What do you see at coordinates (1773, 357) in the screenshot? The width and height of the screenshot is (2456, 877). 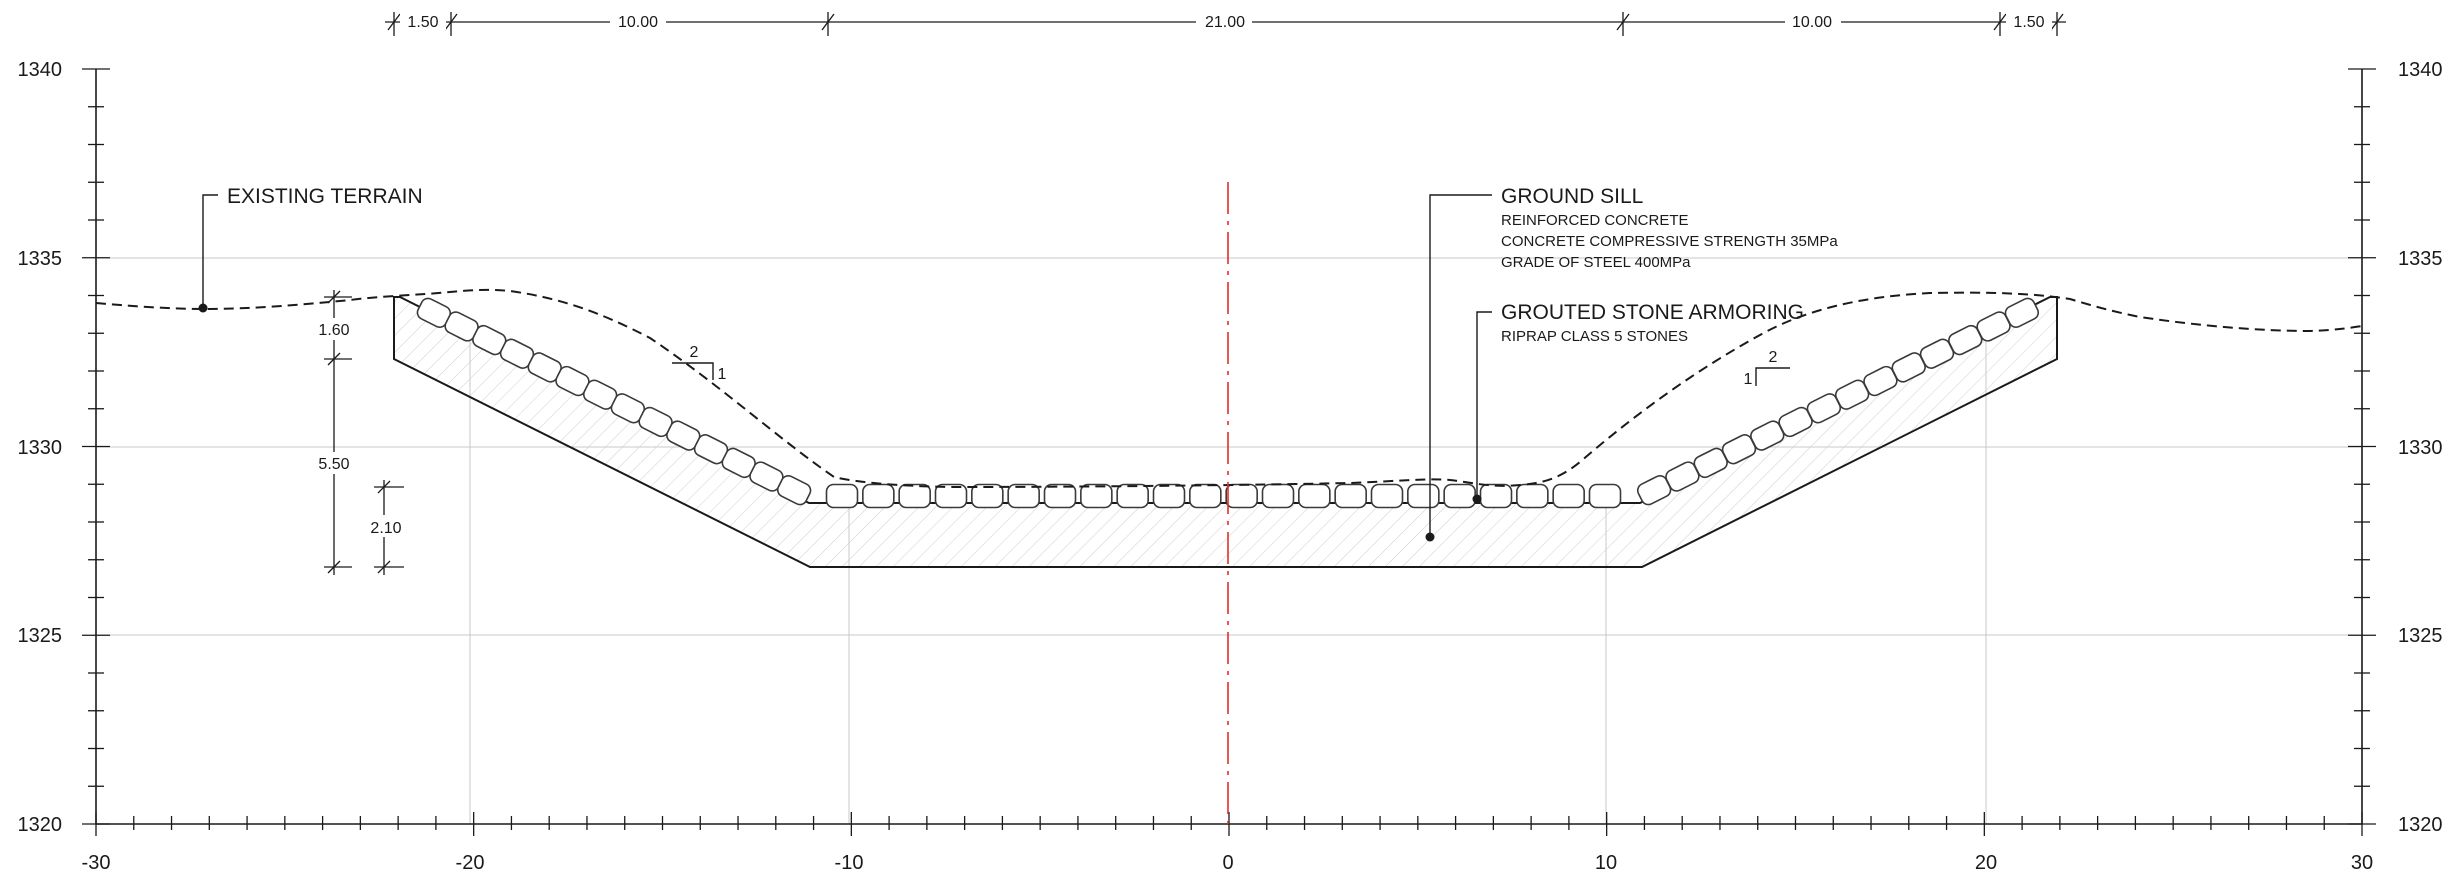 I see `slope-right-run: 2` at bounding box center [1773, 357].